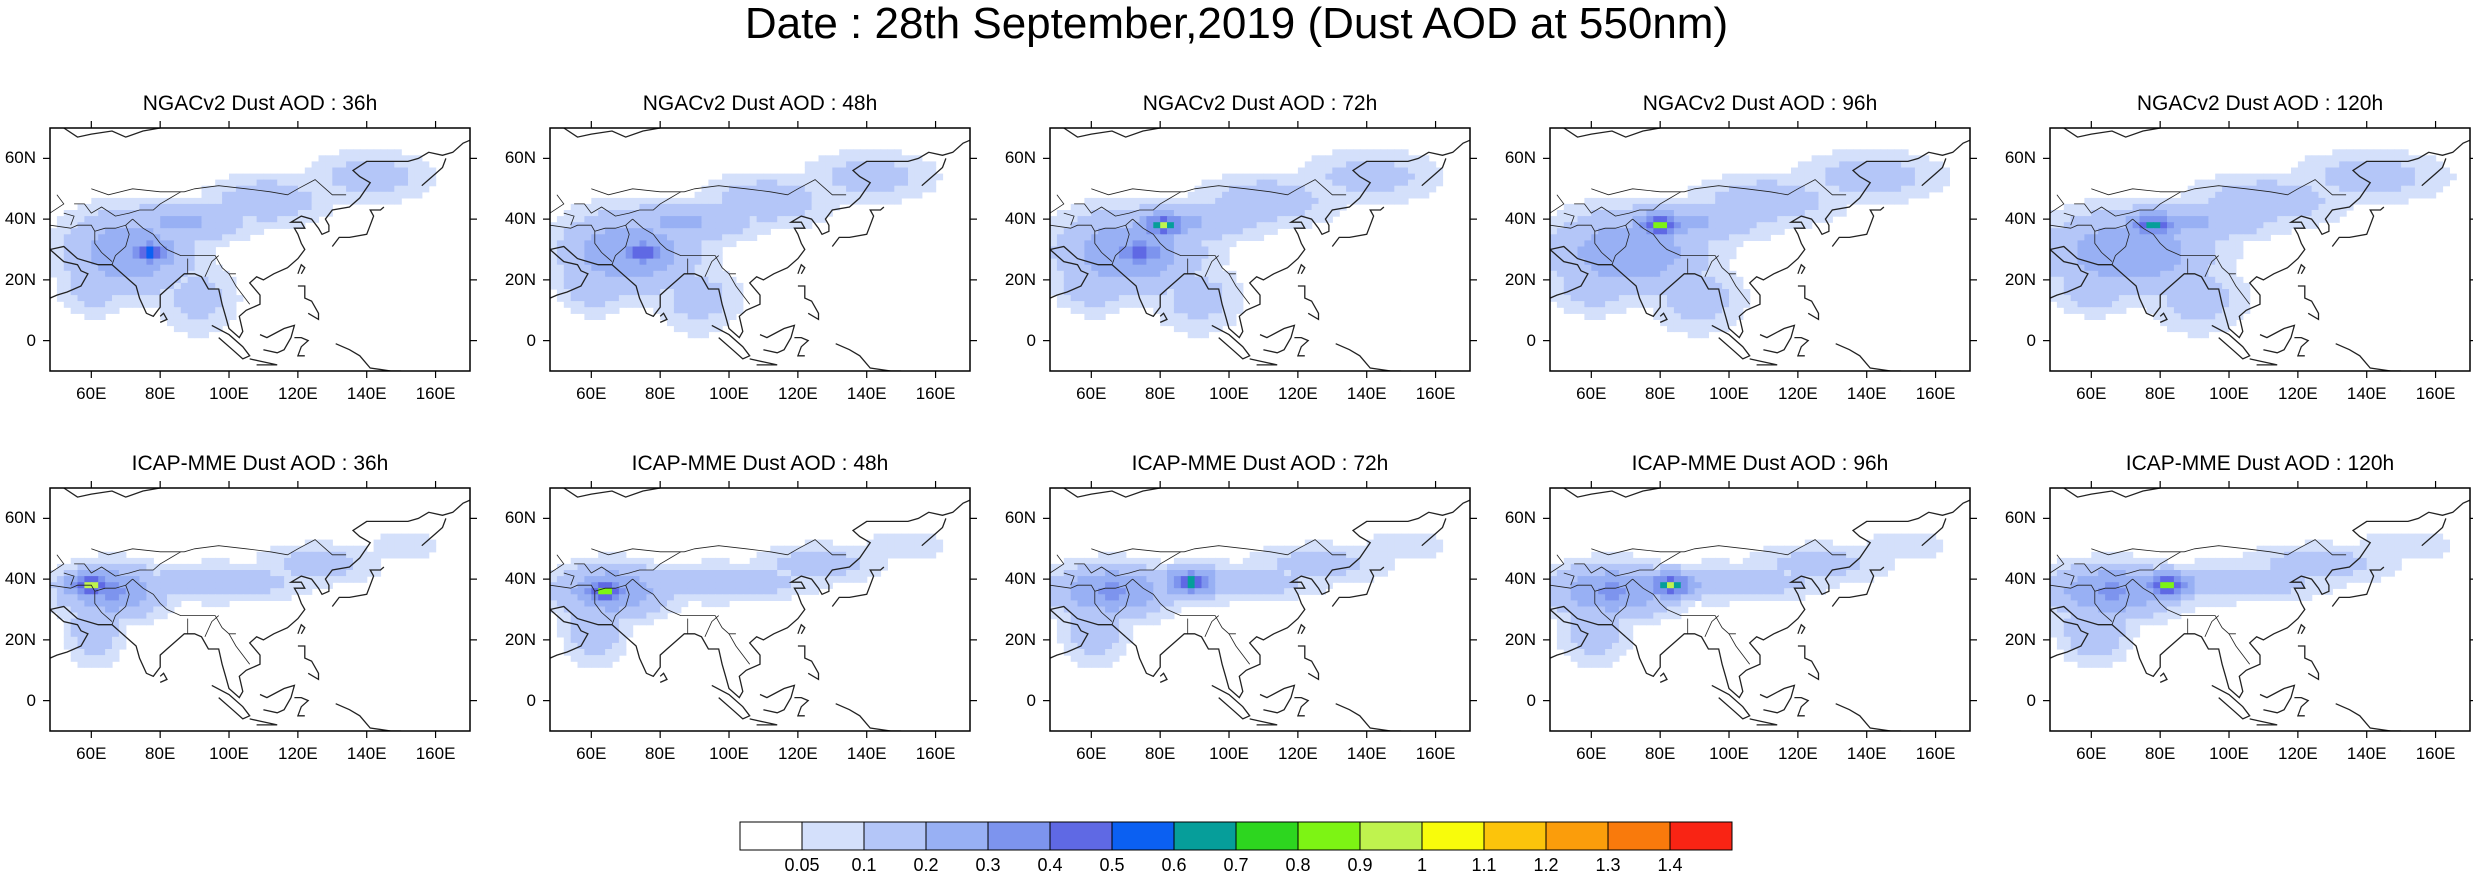 Image resolution: width=2473 pixels, height=875 pixels. Describe the element at coordinates (2260, 464) in the screenshot. I see `panel-title: ICAP-MME Dust AOD : 120h` at that location.